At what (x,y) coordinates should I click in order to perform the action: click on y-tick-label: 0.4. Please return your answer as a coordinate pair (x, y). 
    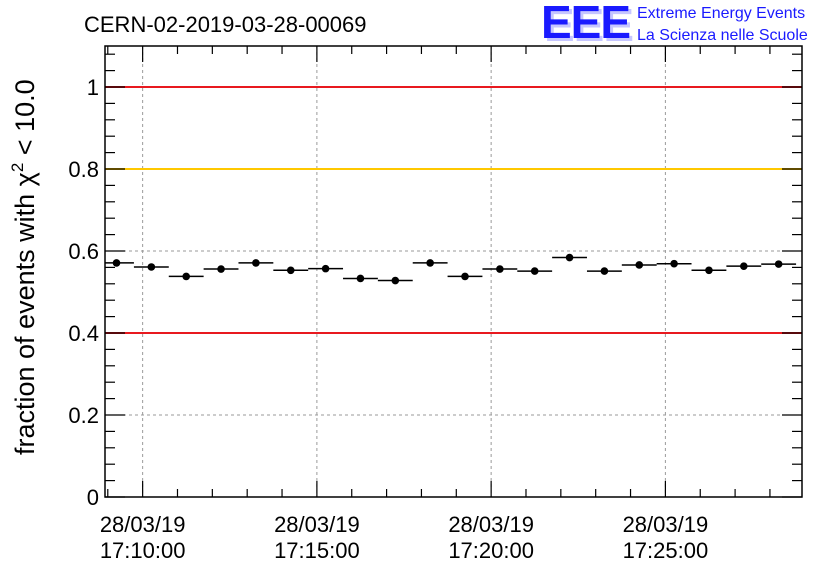
    Looking at the image, I should click on (83, 333).